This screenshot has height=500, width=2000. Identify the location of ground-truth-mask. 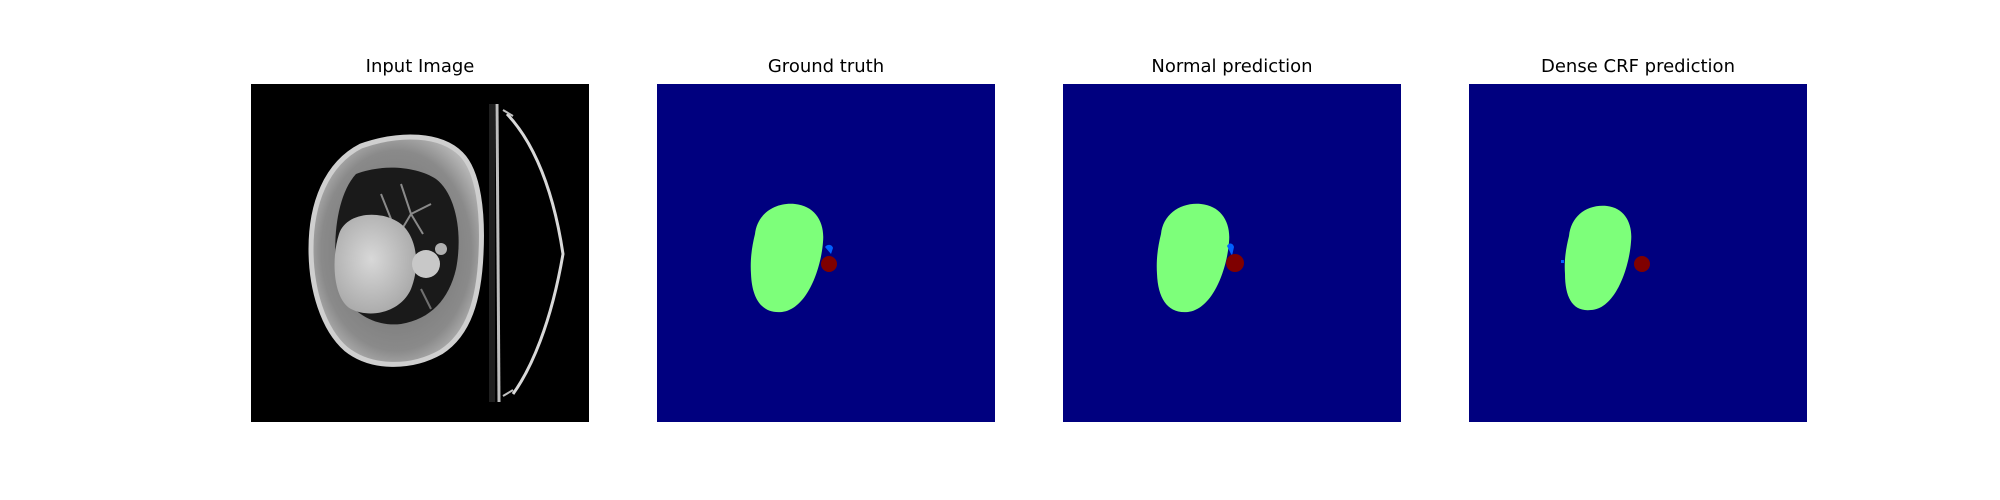
(826, 253).